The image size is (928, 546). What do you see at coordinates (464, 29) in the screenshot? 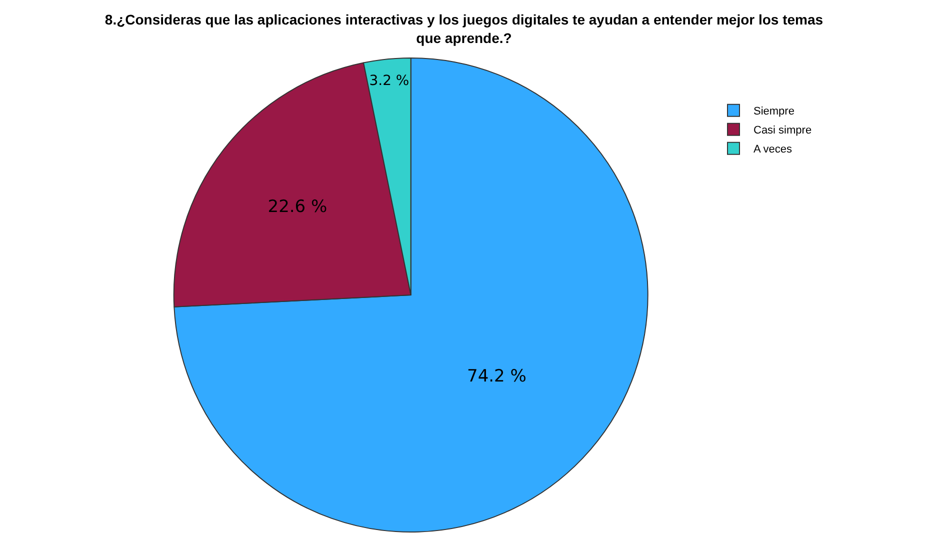
I see `chart-title: 8.¿Consideras que las aplicaciones interactivas y los juegos digitales te ayudan a entender mejor los temas que aprende.?` at bounding box center [464, 29].